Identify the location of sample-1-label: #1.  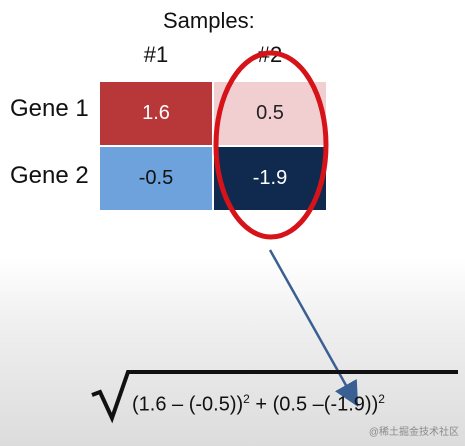
(156, 54).